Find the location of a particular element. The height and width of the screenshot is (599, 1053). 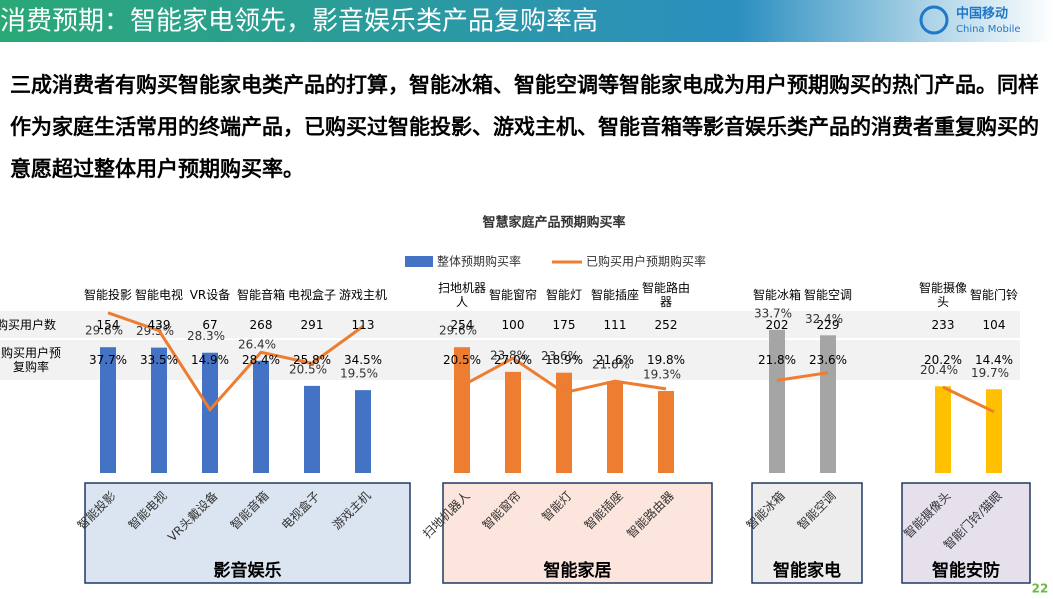

table-header: 智能窗帘 is located at coordinates (512, 295).